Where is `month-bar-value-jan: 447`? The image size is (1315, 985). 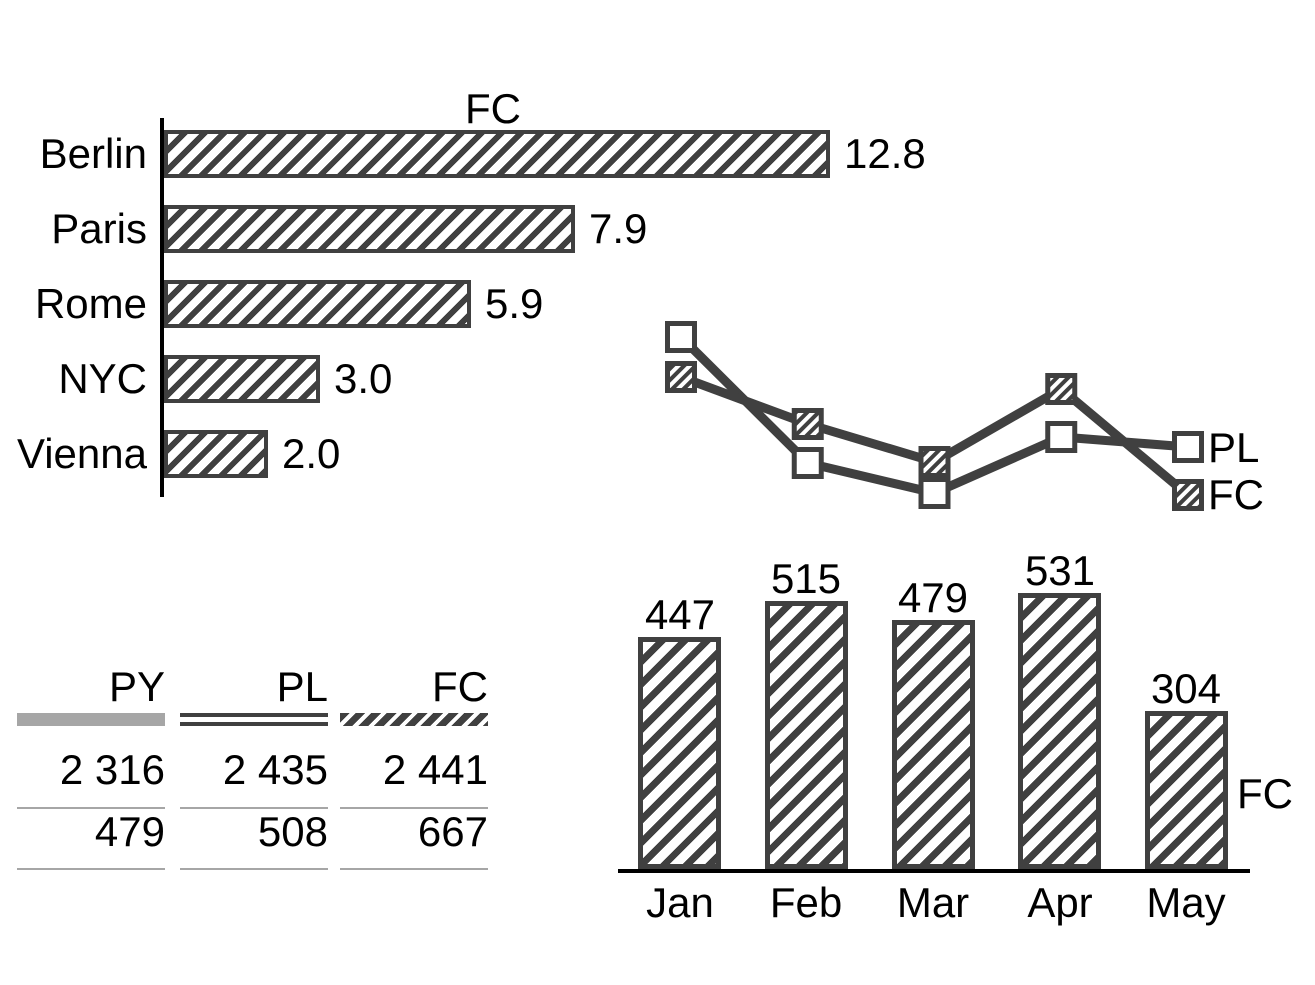 month-bar-value-jan: 447 is located at coordinates (680, 614).